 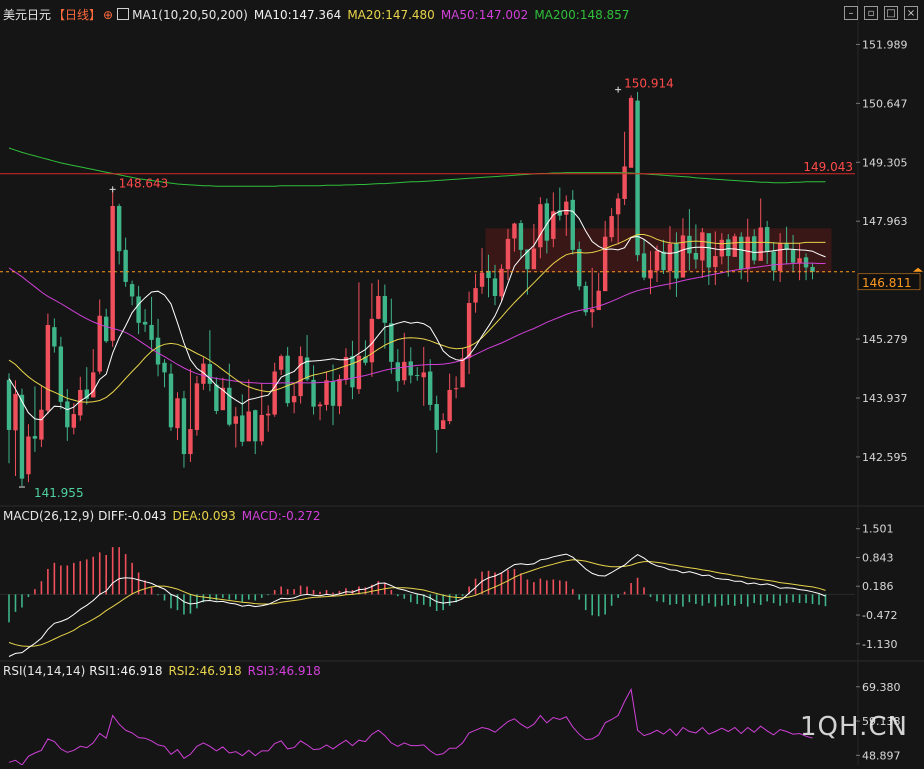 I want to click on restore-icon: ▫, so click(x=871, y=13).